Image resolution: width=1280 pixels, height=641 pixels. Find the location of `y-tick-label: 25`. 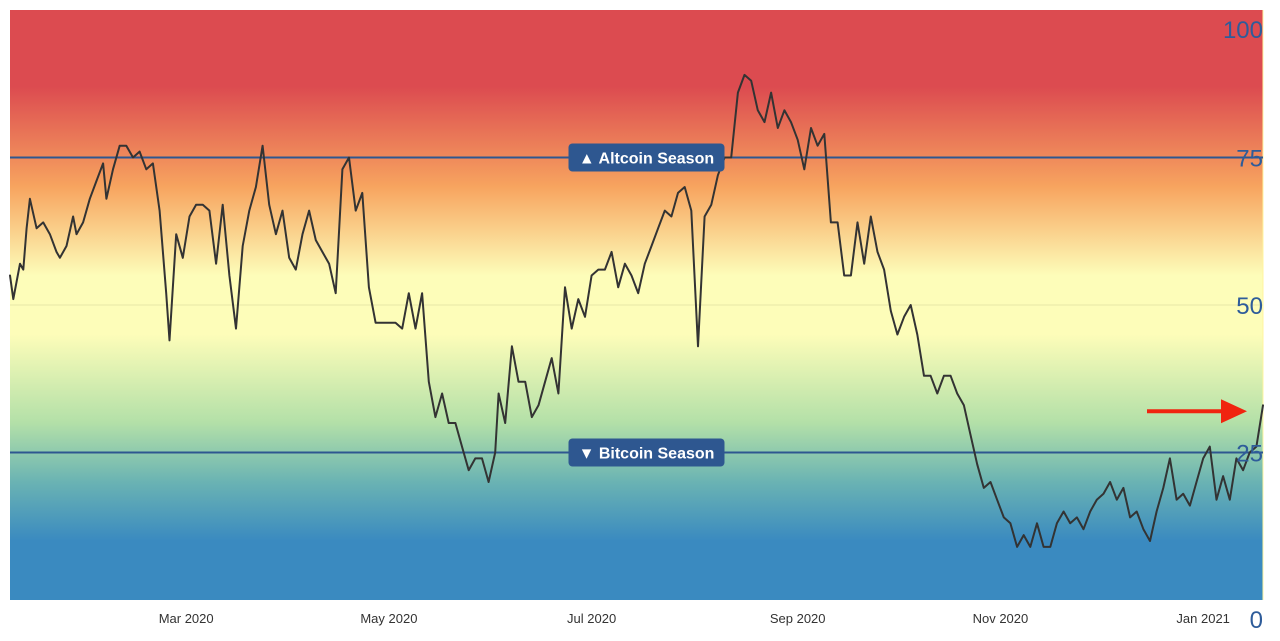

y-tick-label: 25 is located at coordinates (1249, 454).